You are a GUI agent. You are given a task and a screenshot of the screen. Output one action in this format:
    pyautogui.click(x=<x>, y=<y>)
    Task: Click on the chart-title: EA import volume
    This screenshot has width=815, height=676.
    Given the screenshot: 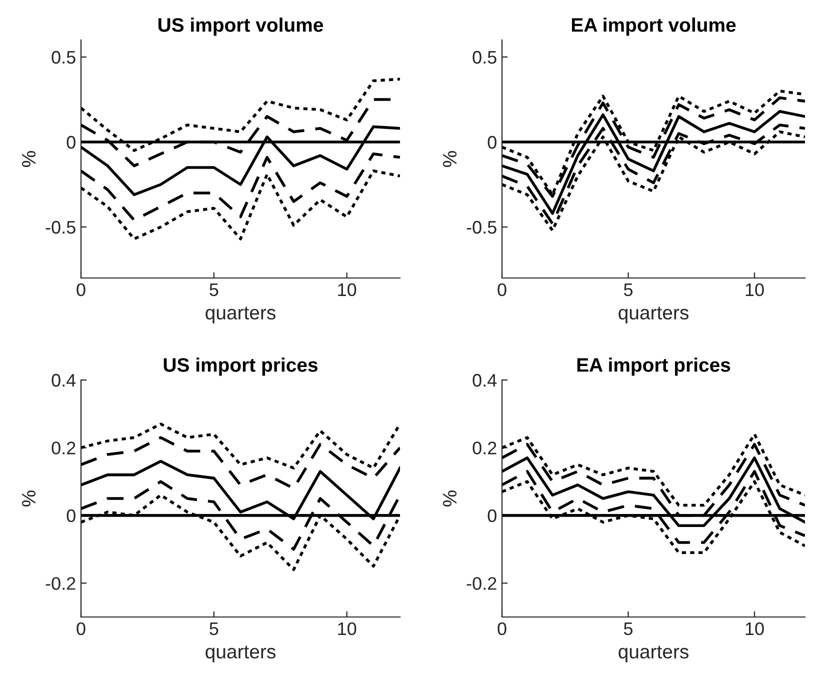 What is the action you would take?
    pyautogui.click(x=654, y=27)
    